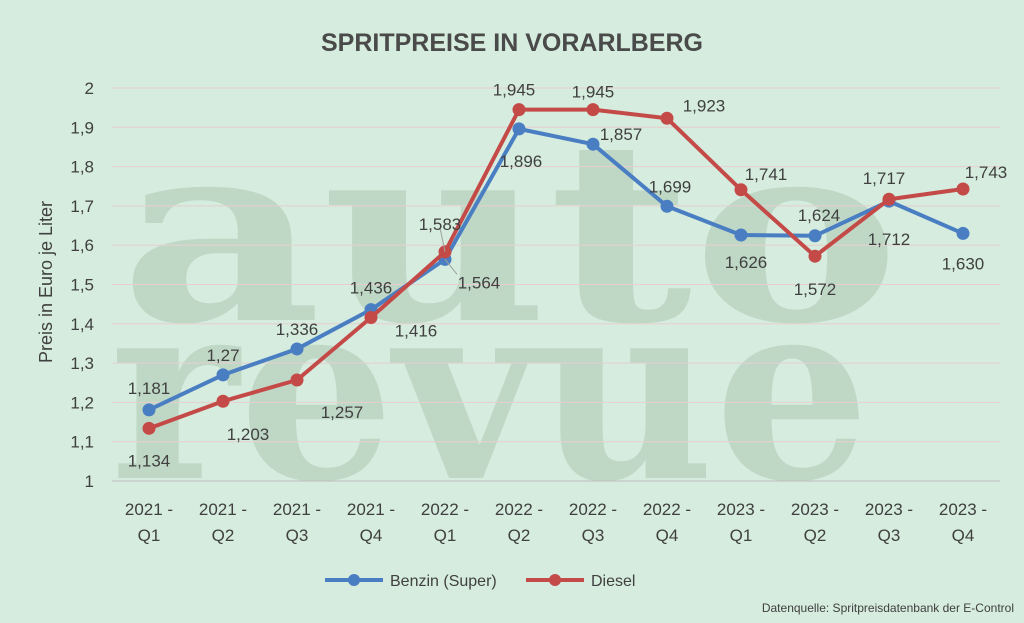 Image resolution: width=1024 pixels, height=623 pixels. I want to click on y-tick-label: 1,5, so click(82, 285).